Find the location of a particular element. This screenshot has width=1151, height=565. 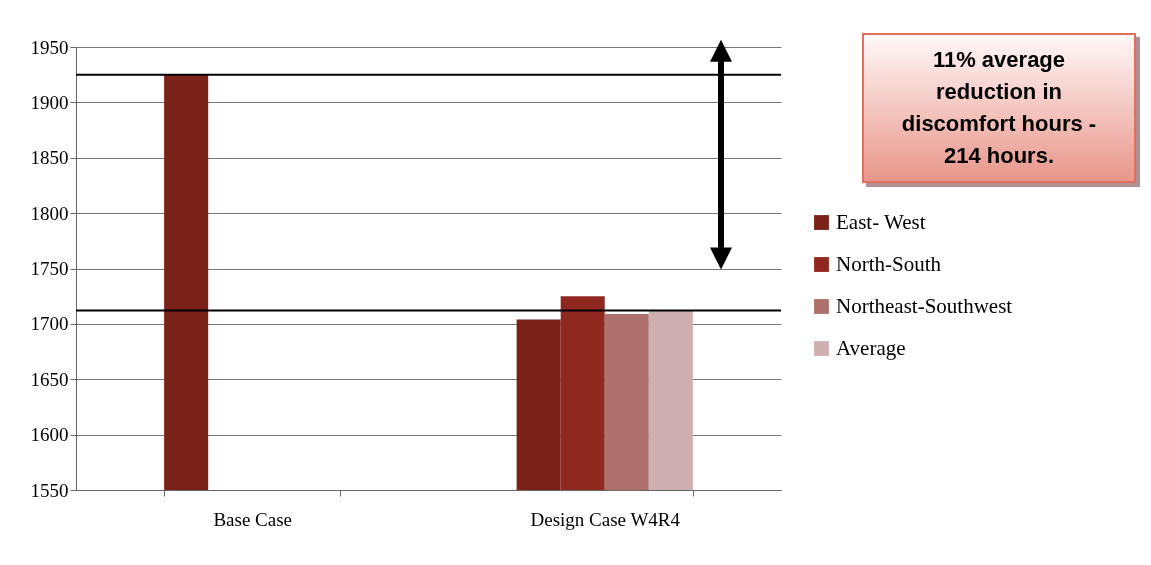

legend-label: North-South is located at coordinates (889, 263).